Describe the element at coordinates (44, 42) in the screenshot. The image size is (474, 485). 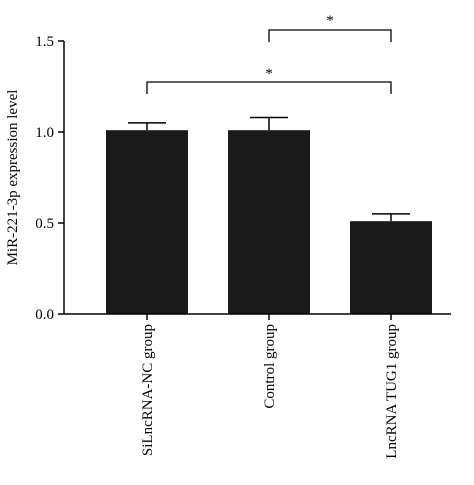
I see `y-tick-label: 1.5` at that location.